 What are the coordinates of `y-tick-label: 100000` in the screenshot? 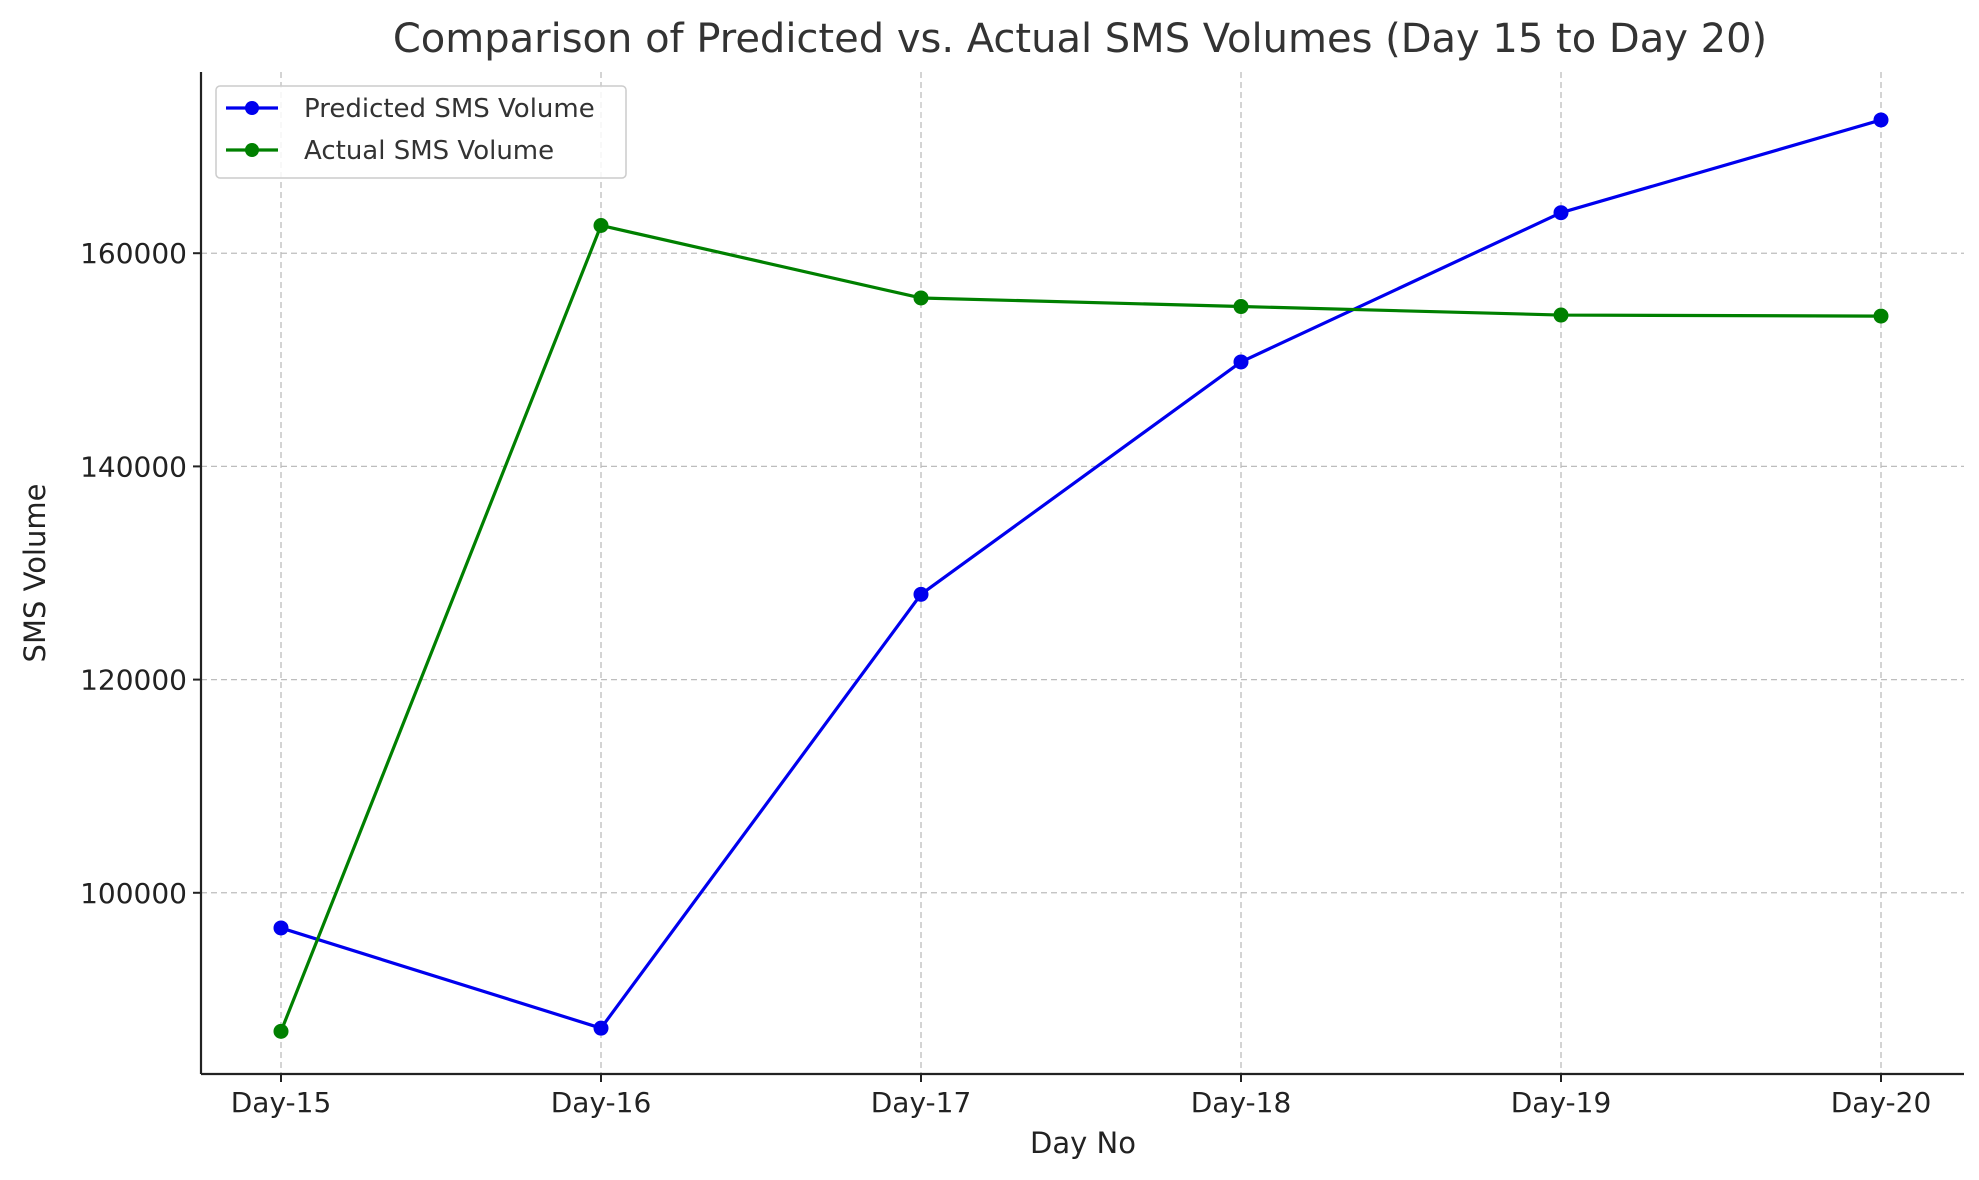 It's located at (133, 893).